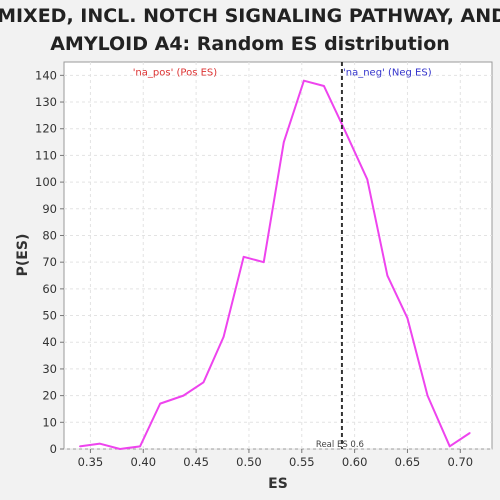 This screenshot has width=500, height=500. I want to click on y-tick-label: 130, so click(46, 102).